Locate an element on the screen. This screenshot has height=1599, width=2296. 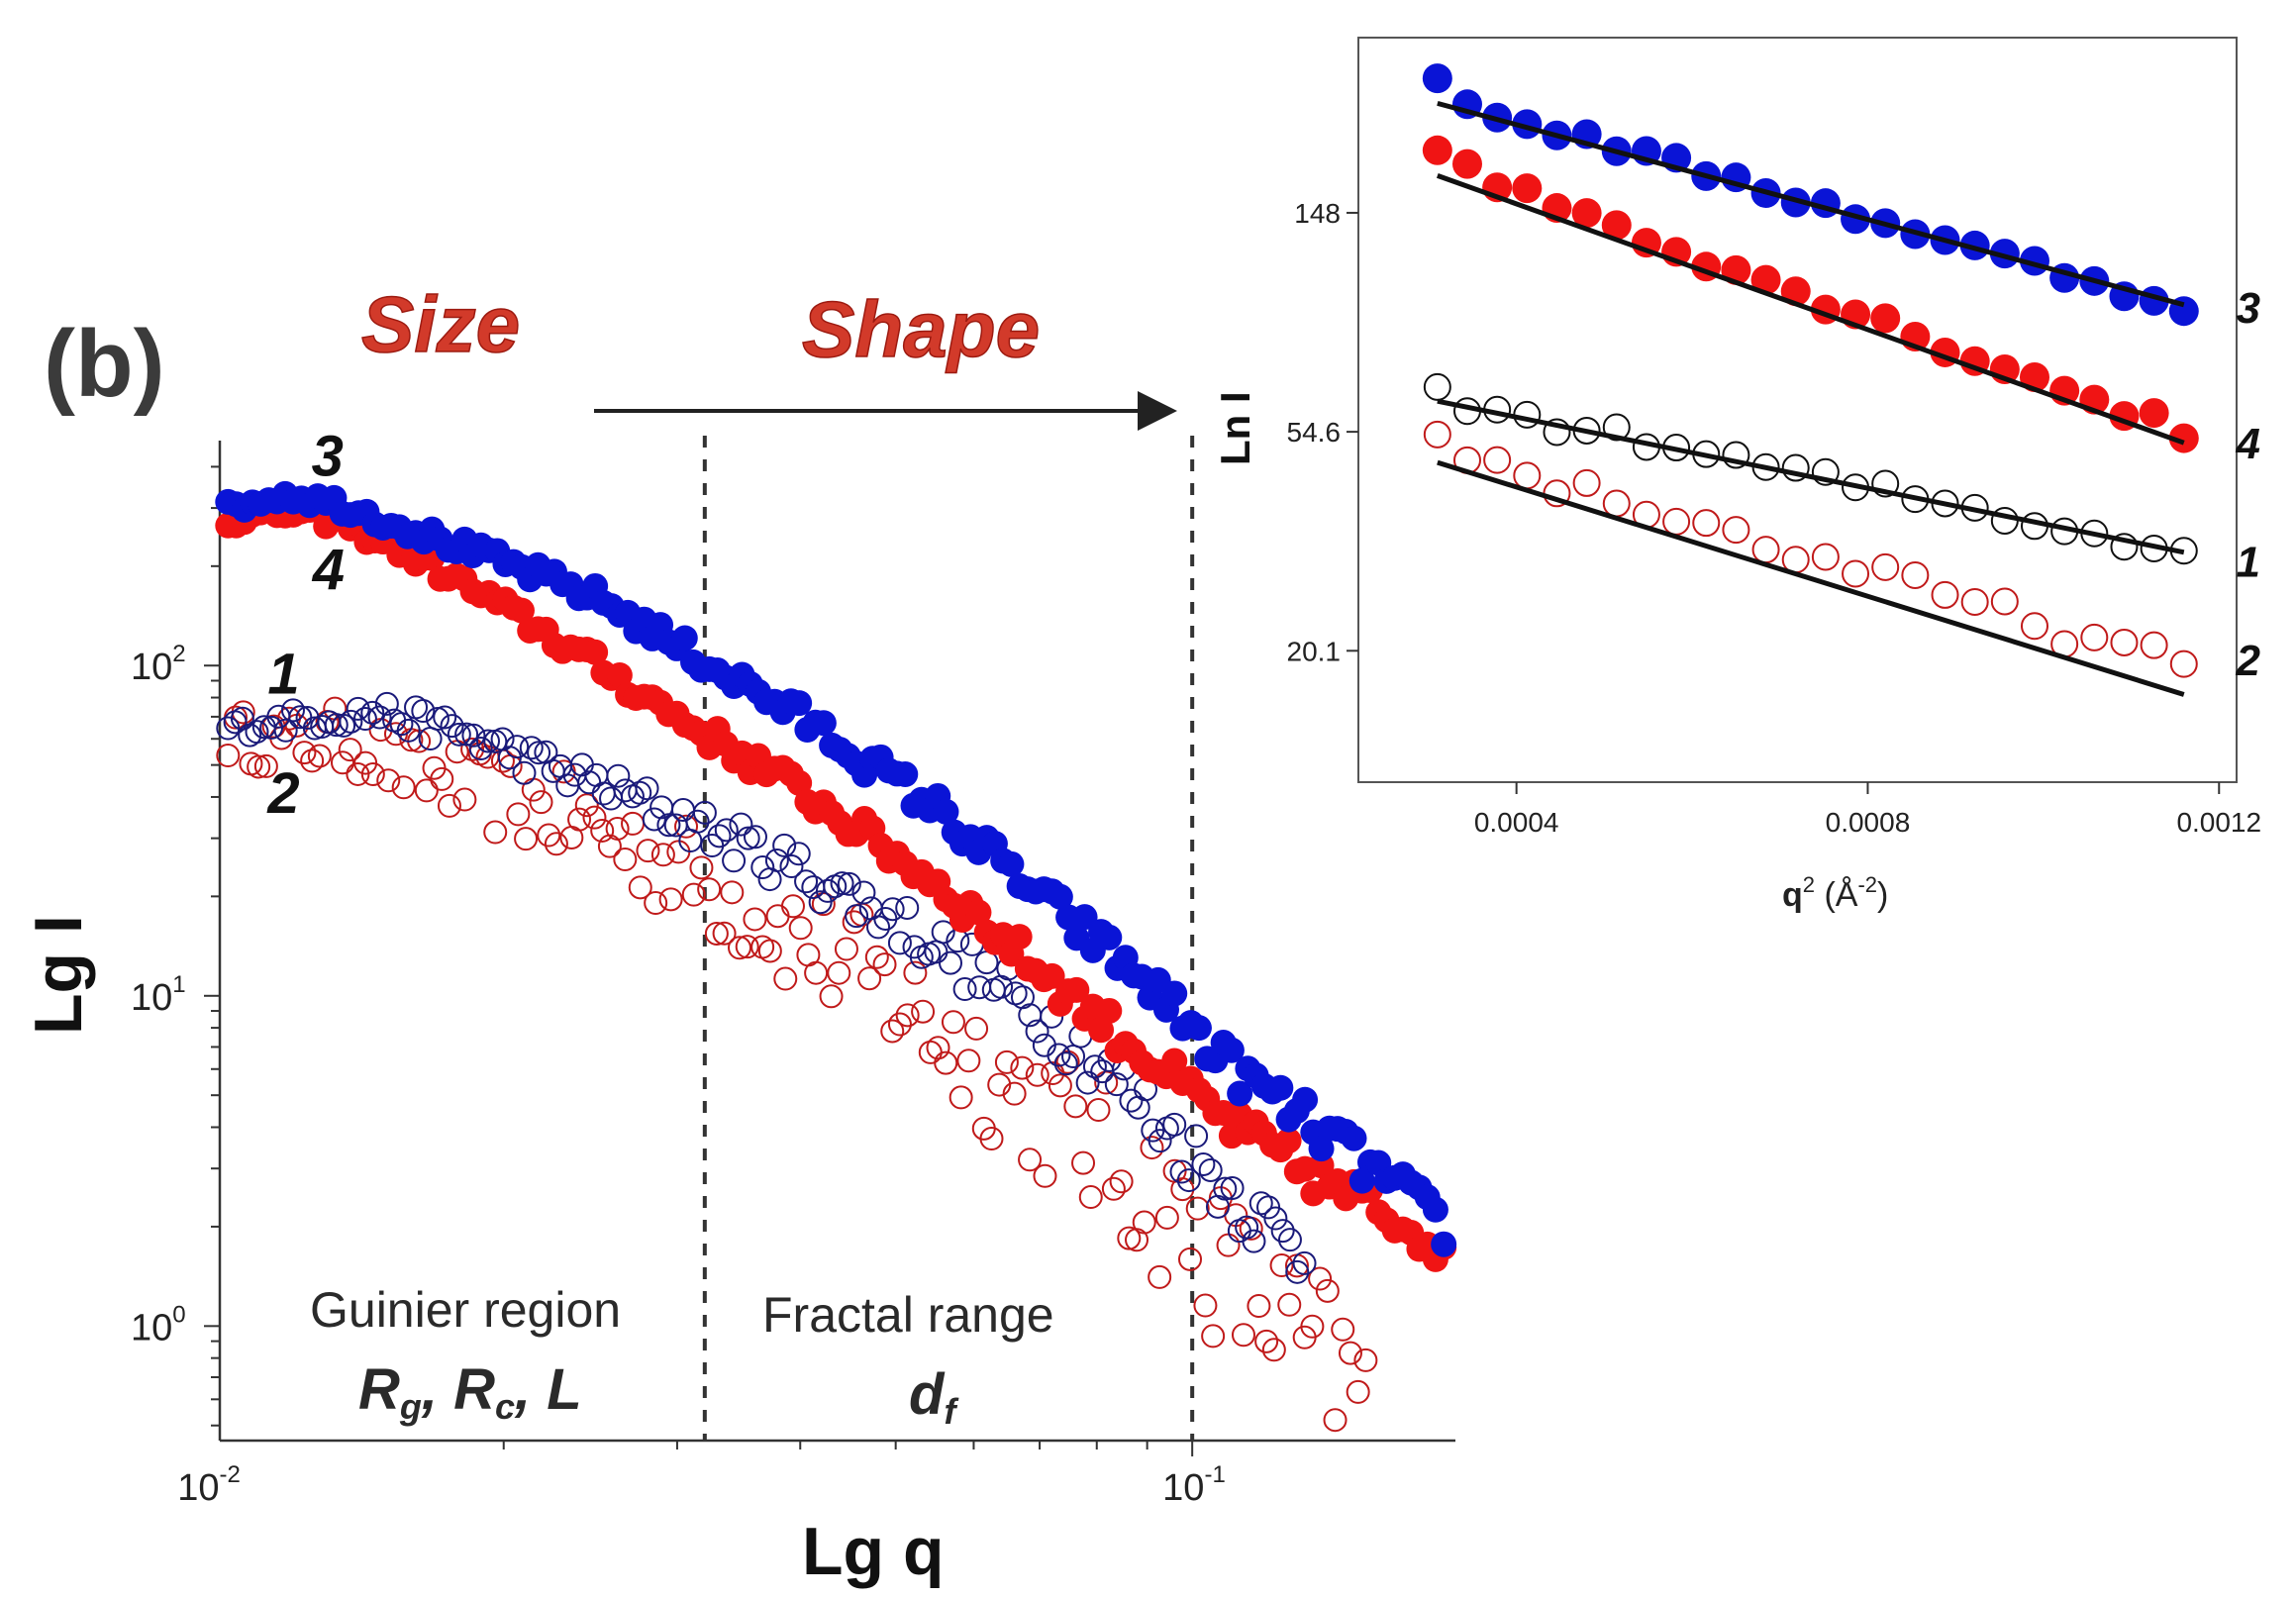
guinier-params: Rg, Rc, L is located at coordinates (470, 1392).